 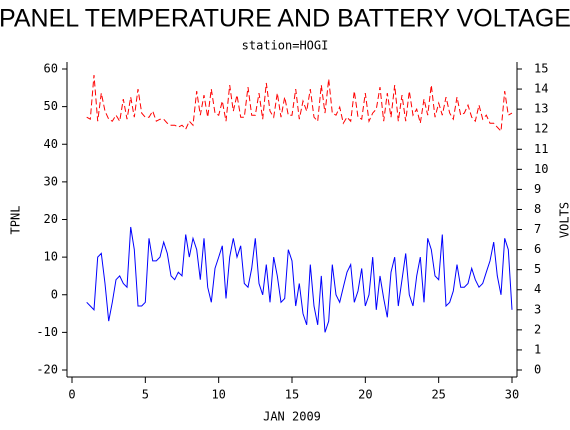 I want to click on x-tick-label: 10, so click(x=218, y=395).